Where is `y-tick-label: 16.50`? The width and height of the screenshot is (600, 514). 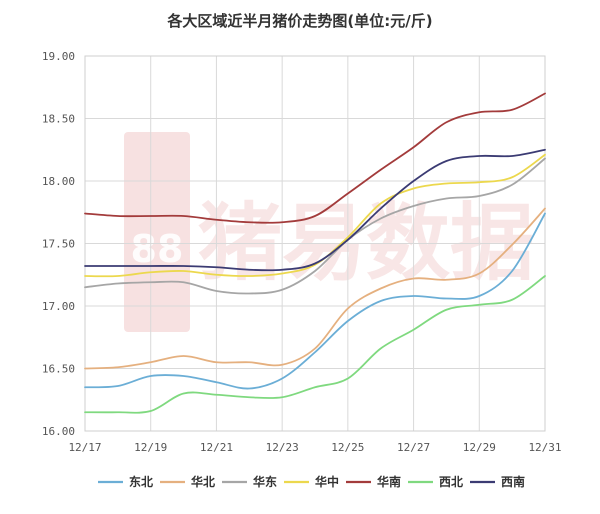
y-tick-label: 16.50 is located at coordinates (58, 369).